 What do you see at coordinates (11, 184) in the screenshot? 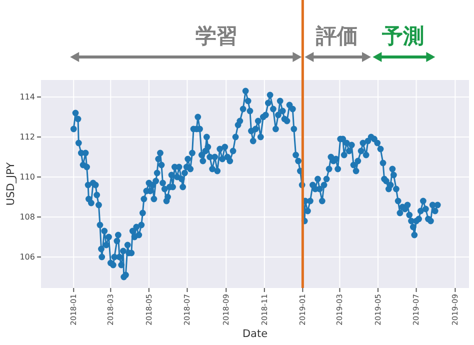
I see `y-axis-title: USD_JPY` at bounding box center [11, 184].